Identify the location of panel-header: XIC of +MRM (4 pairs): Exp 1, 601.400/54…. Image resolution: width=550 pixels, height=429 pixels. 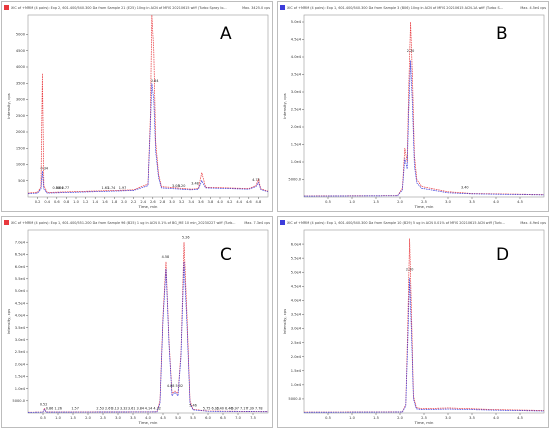
(413, 222).